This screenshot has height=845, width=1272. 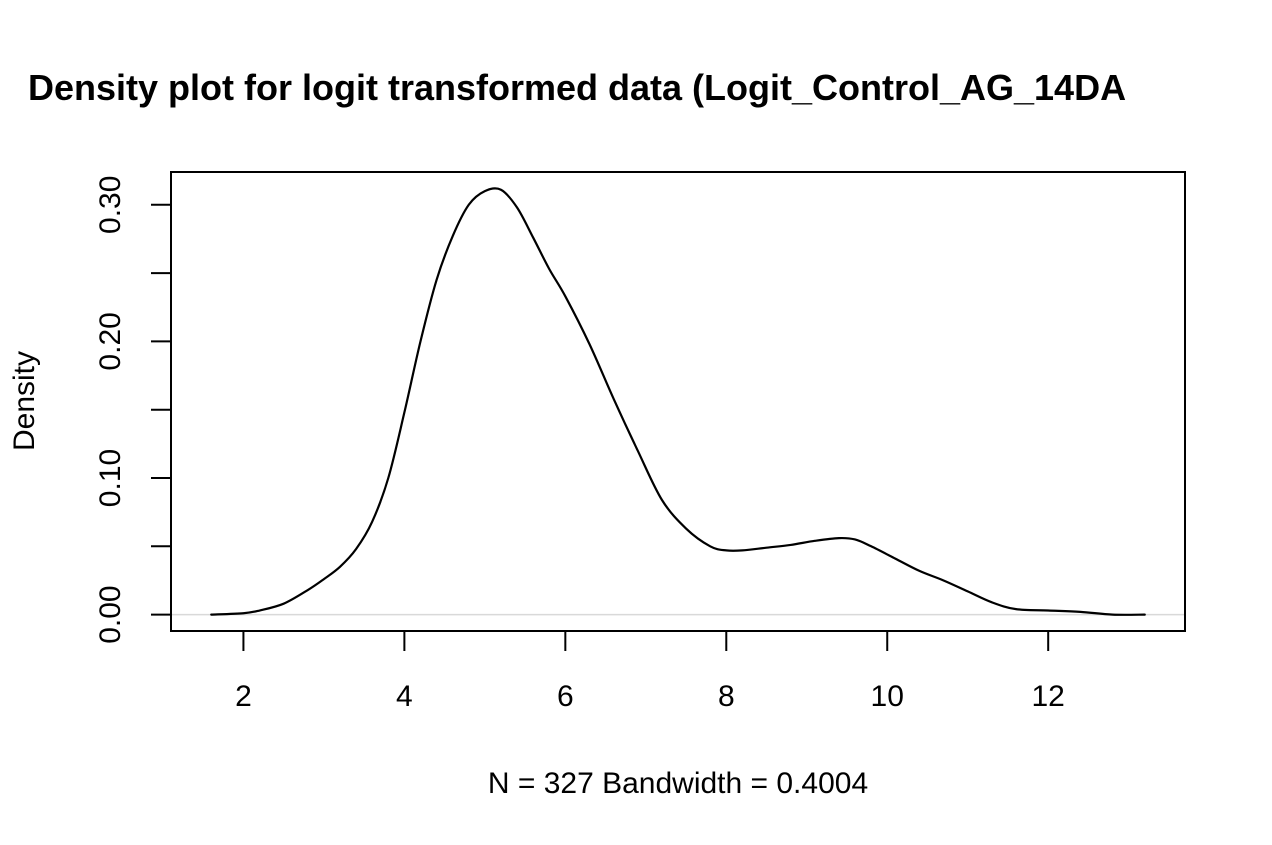 What do you see at coordinates (1048, 696) in the screenshot?
I see `x-tick-label: 12` at bounding box center [1048, 696].